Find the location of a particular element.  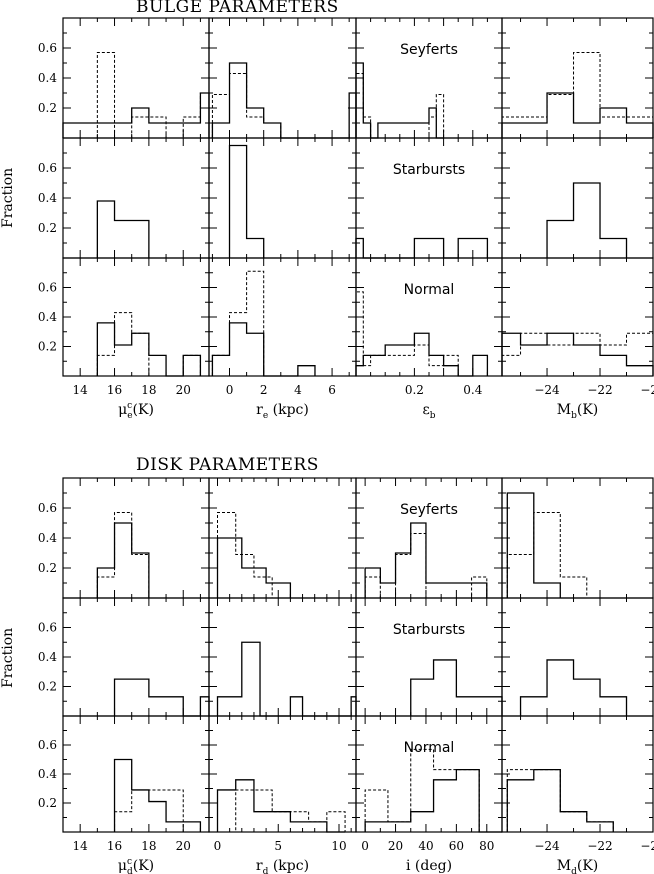

x-tick-label: 0.4 is located at coordinates (472, 390).